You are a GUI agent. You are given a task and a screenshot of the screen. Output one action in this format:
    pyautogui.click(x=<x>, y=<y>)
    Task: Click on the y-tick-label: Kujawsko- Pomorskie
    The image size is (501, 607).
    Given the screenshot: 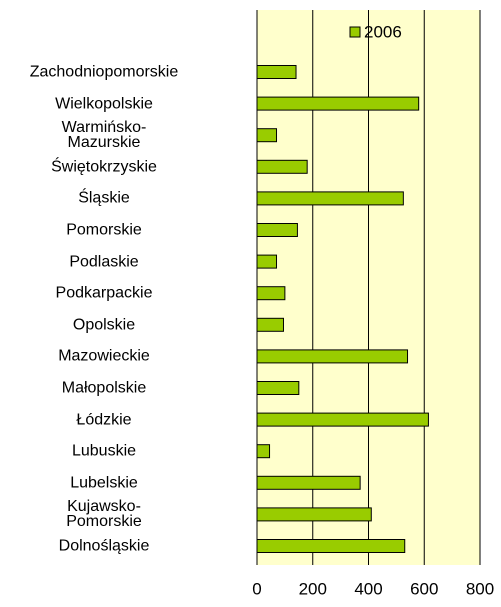 What is the action you would take?
    pyautogui.click(x=104, y=514)
    